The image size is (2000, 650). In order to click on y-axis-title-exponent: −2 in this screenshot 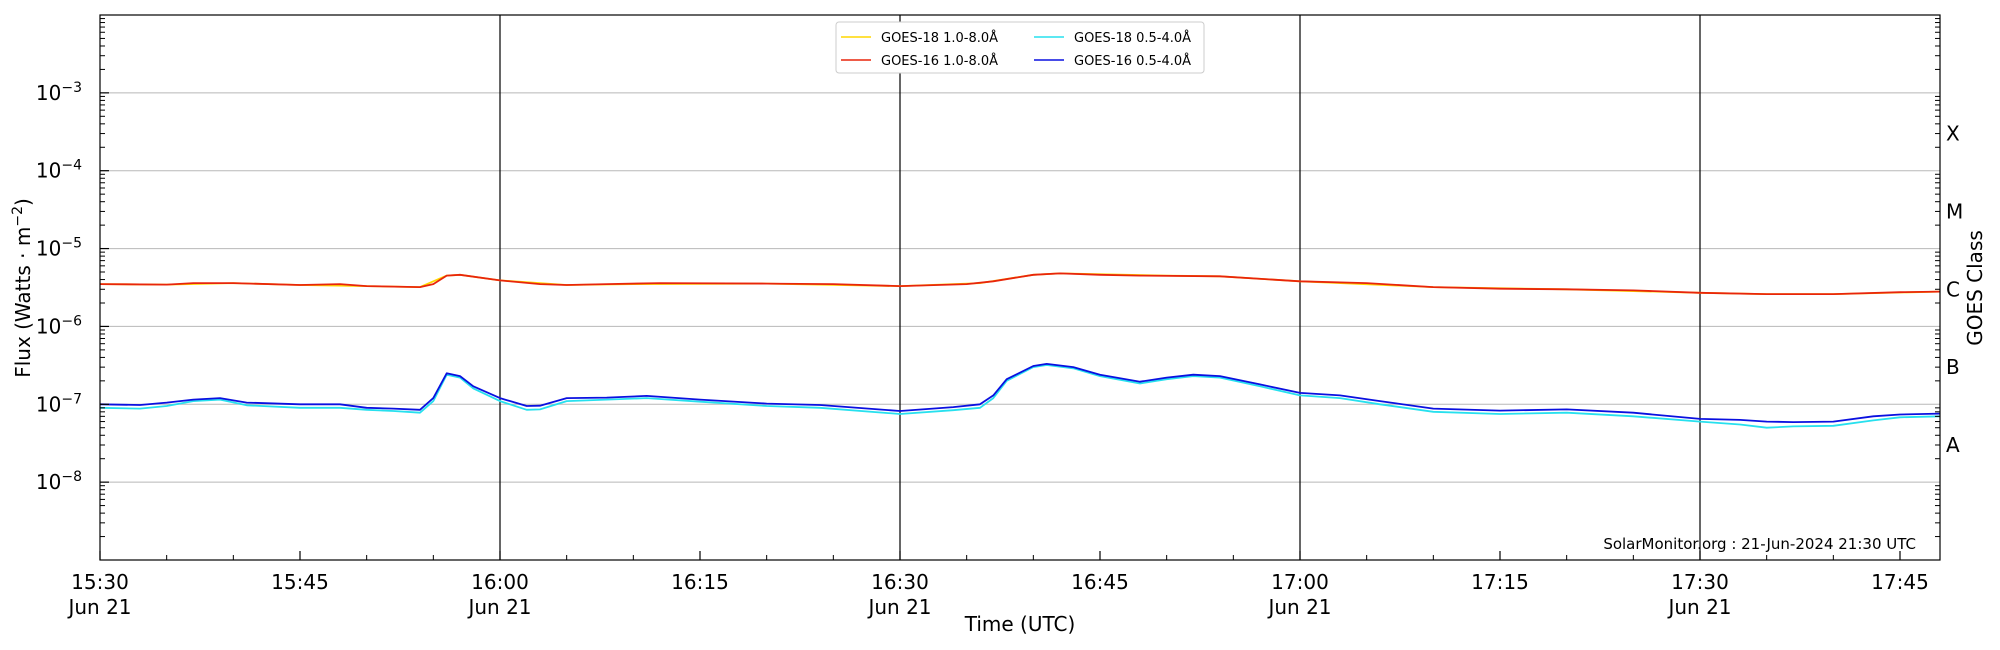, I will do `click(18, 216)`.